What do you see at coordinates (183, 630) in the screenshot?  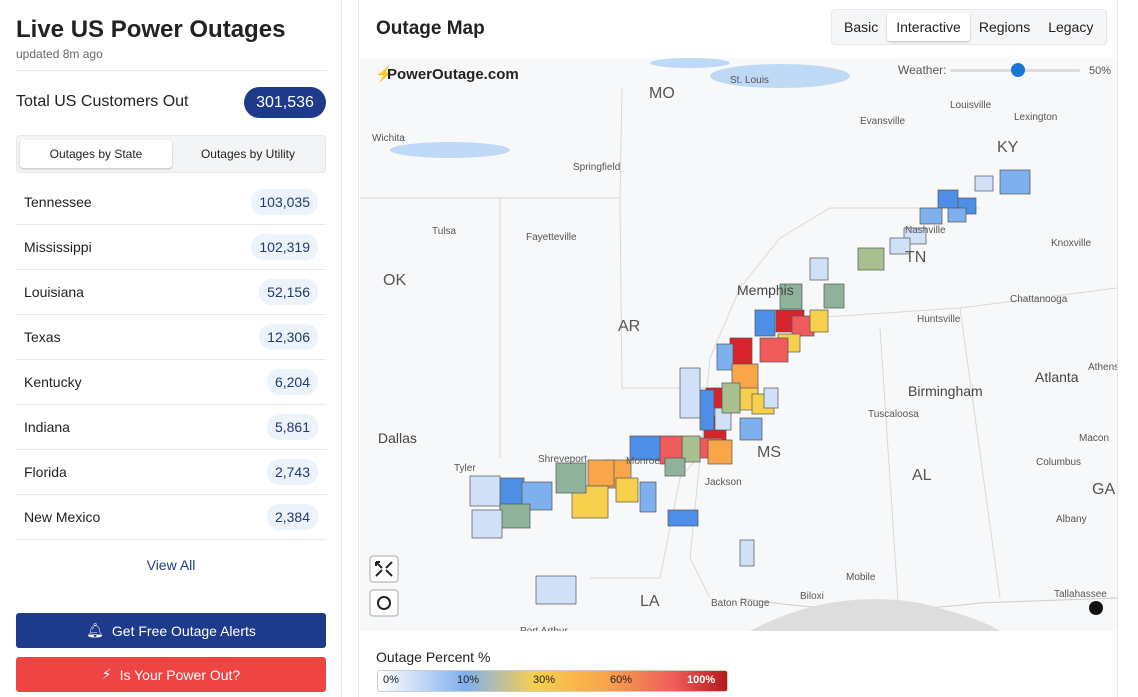 I see `label: Get Free Outage Alerts` at bounding box center [183, 630].